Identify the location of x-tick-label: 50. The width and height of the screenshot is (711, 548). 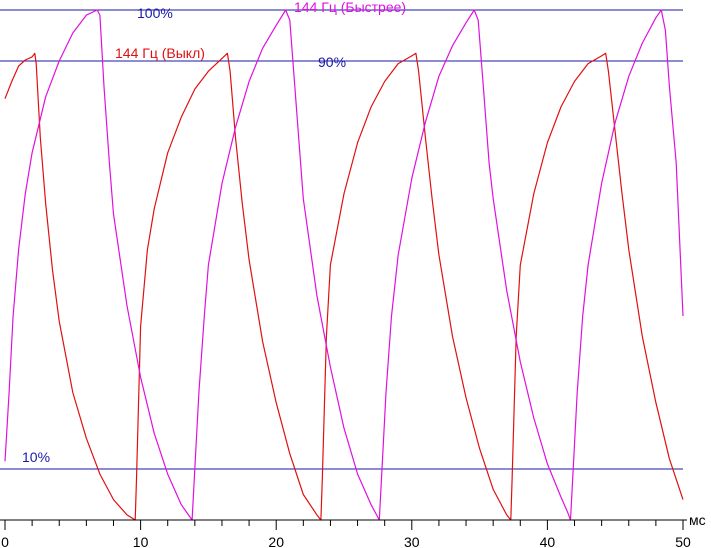
(683, 541).